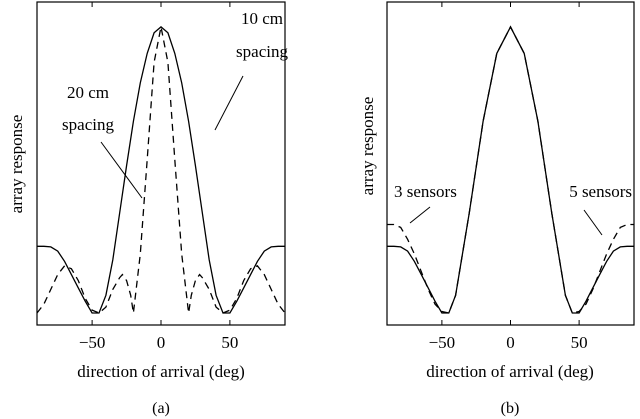 Image resolution: width=640 pixels, height=419 pixels. What do you see at coordinates (425, 191) in the screenshot?
I see `panel-b-annot-3-sensors: 3 sensors` at bounding box center [425, 191].